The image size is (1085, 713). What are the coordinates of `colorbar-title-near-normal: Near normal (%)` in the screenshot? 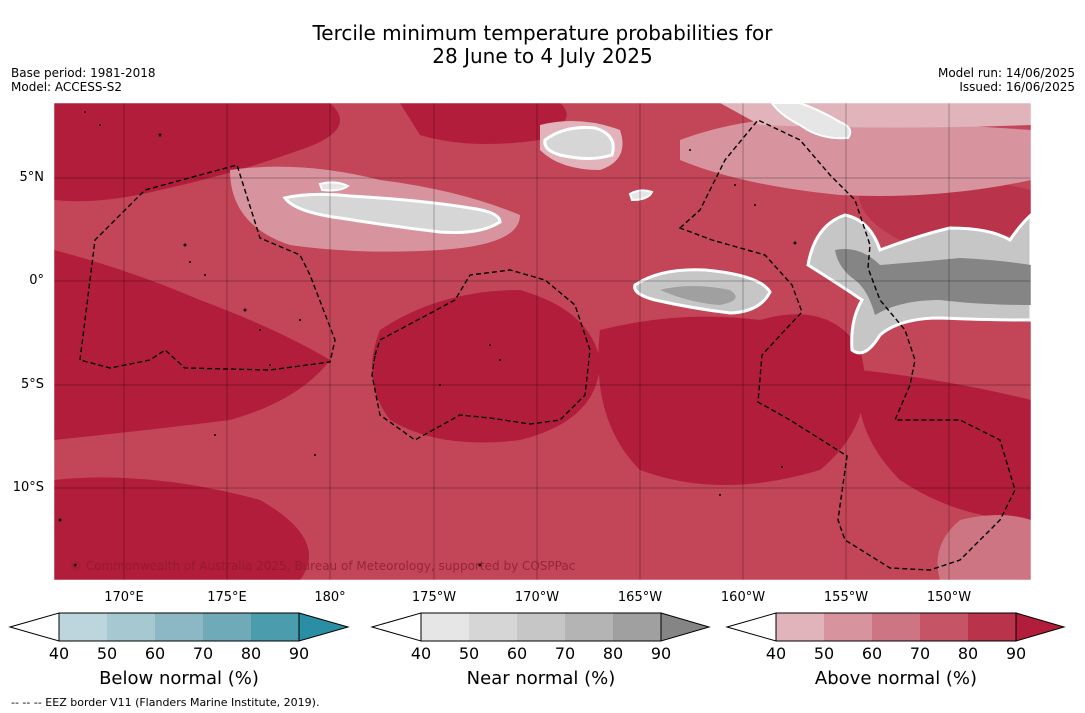 It's located at (541, 678).